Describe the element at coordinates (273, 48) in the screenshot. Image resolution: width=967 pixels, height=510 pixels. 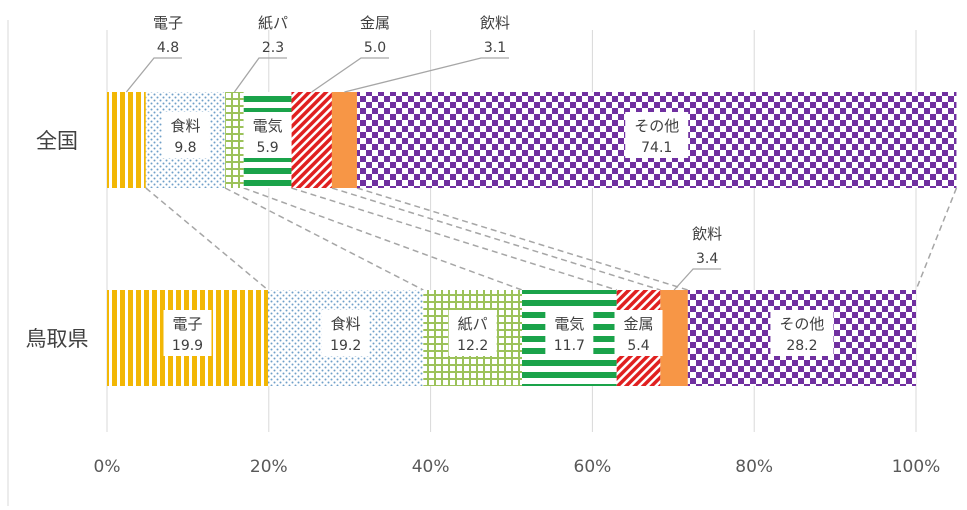
I see `data-label-value: 2.3` at that location.